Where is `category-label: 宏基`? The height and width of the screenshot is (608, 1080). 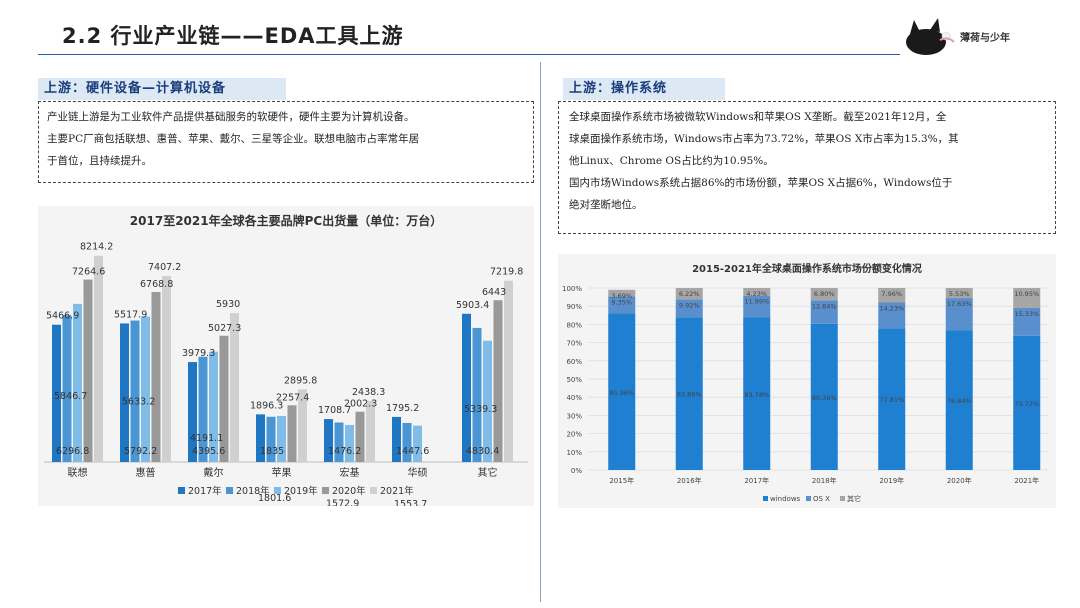
category-label: 宏基 is located at coordinates (350, 472).